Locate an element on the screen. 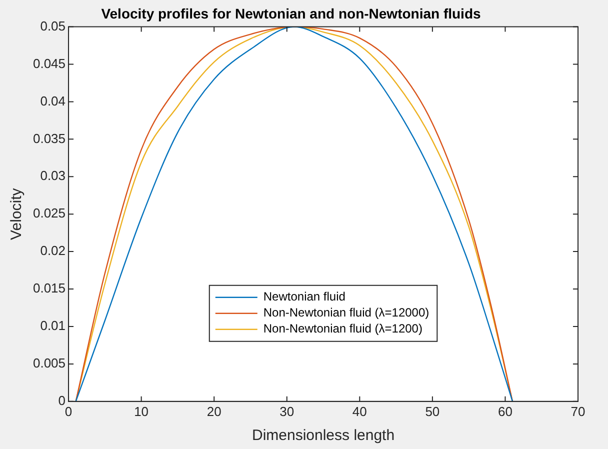 The width and height of the screenshot is (608, 449). y-tick-label: 0.01 is located at coordinates (53, 326).